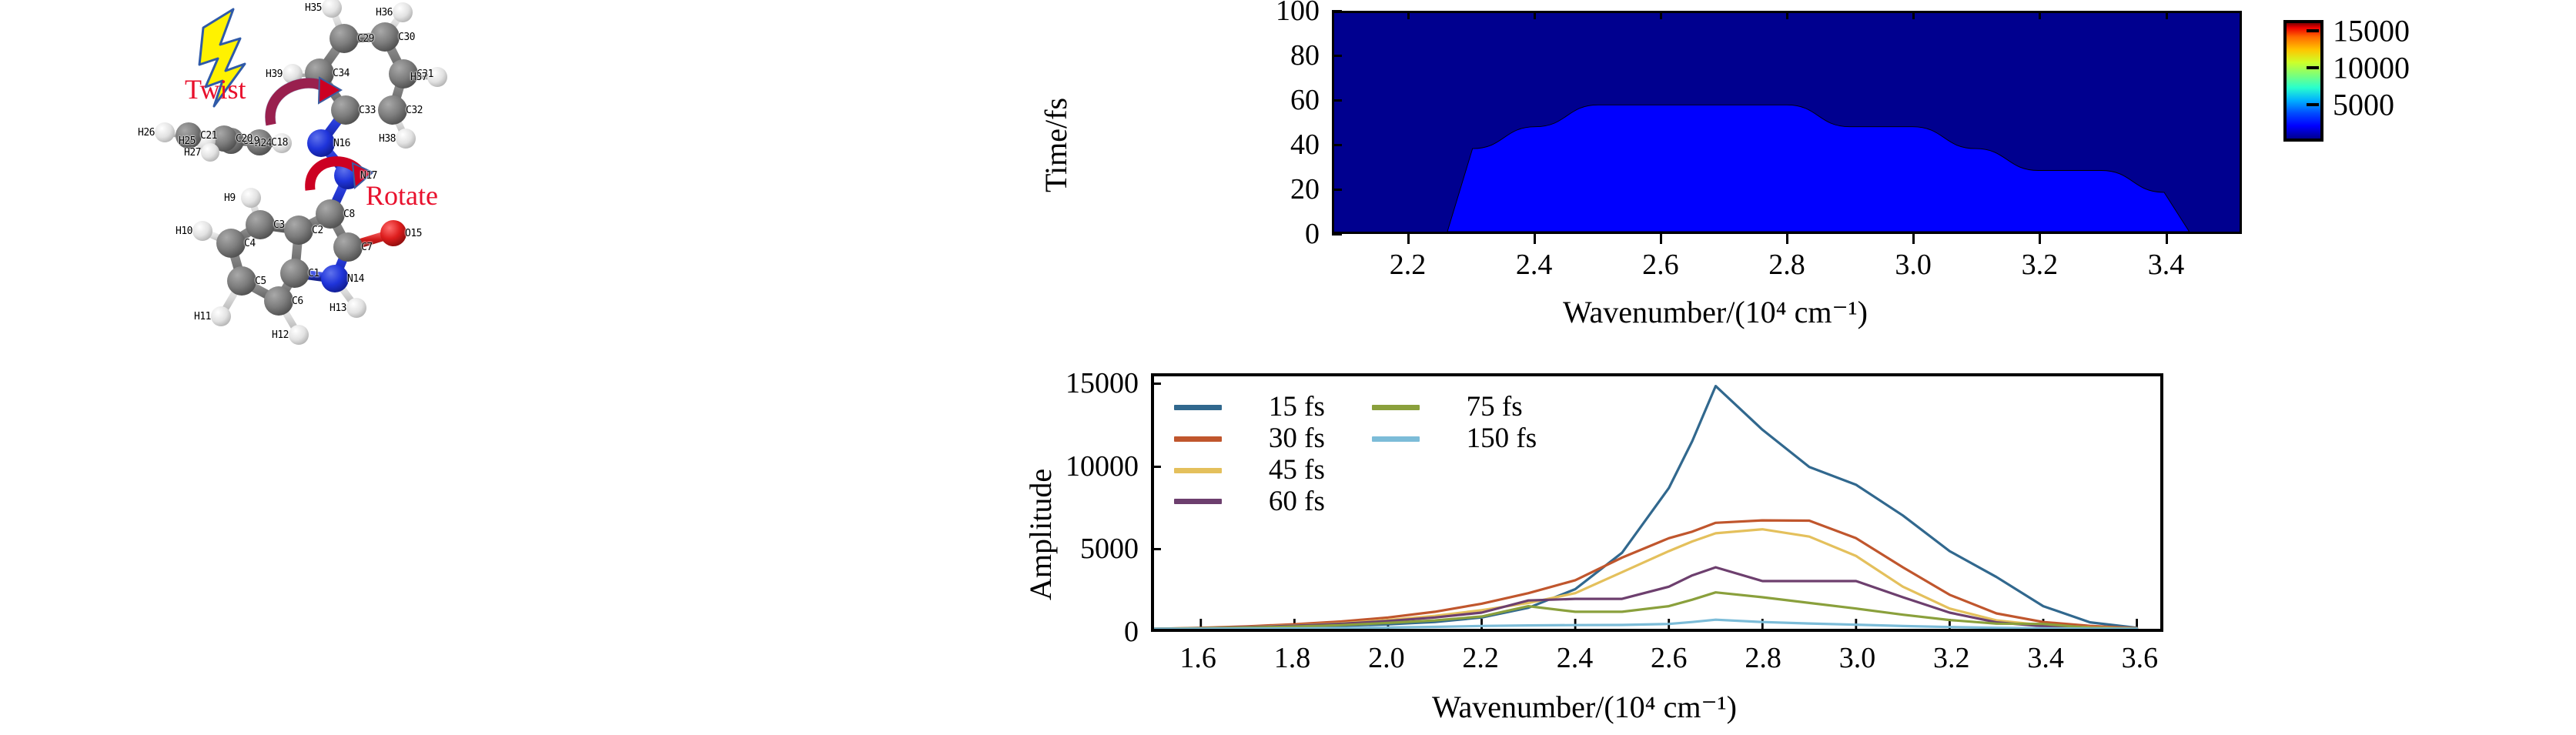  I want to click on legend-label-15-fs: 15 fs, so click(1296, 407).